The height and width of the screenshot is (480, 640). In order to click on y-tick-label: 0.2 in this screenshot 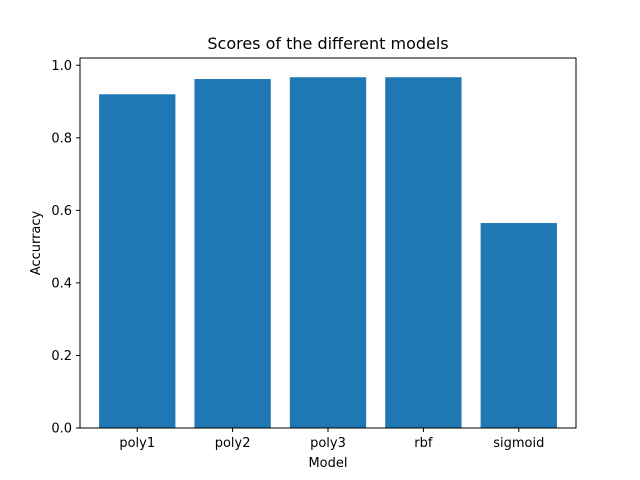, I will do `click(61, 356)`.